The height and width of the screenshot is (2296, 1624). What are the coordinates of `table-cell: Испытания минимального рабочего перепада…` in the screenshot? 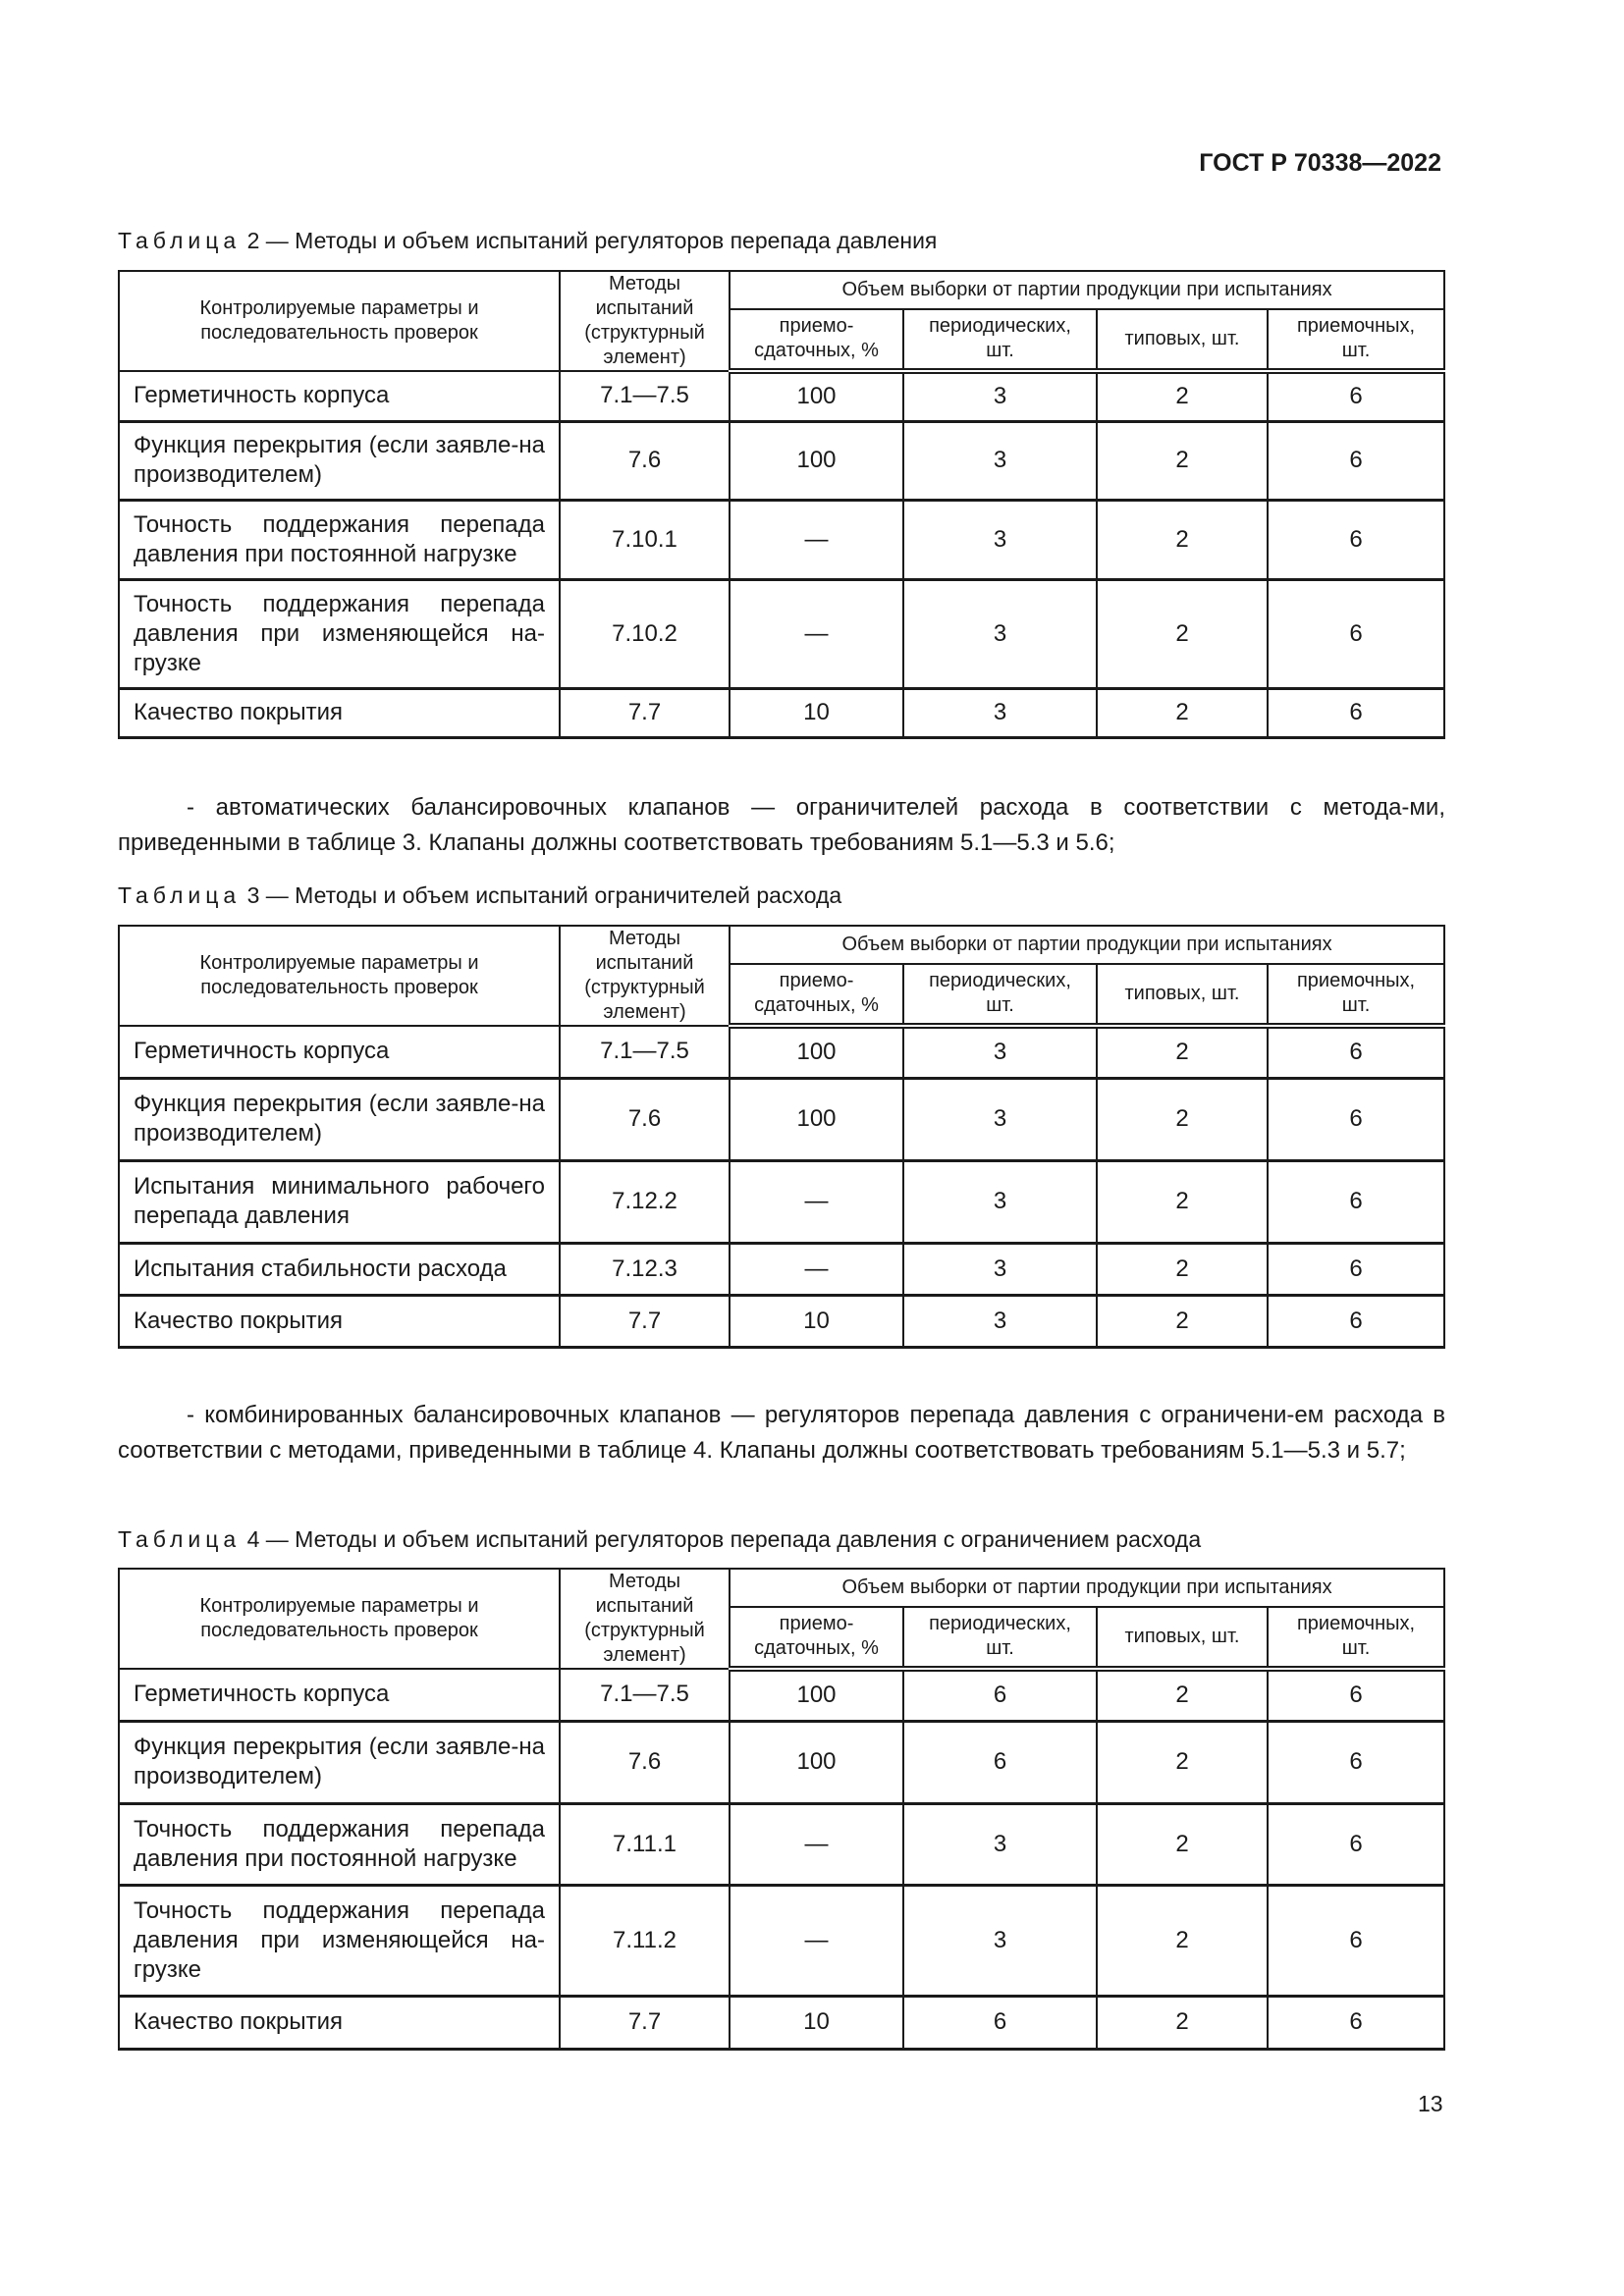 It's located at (339, 1201).